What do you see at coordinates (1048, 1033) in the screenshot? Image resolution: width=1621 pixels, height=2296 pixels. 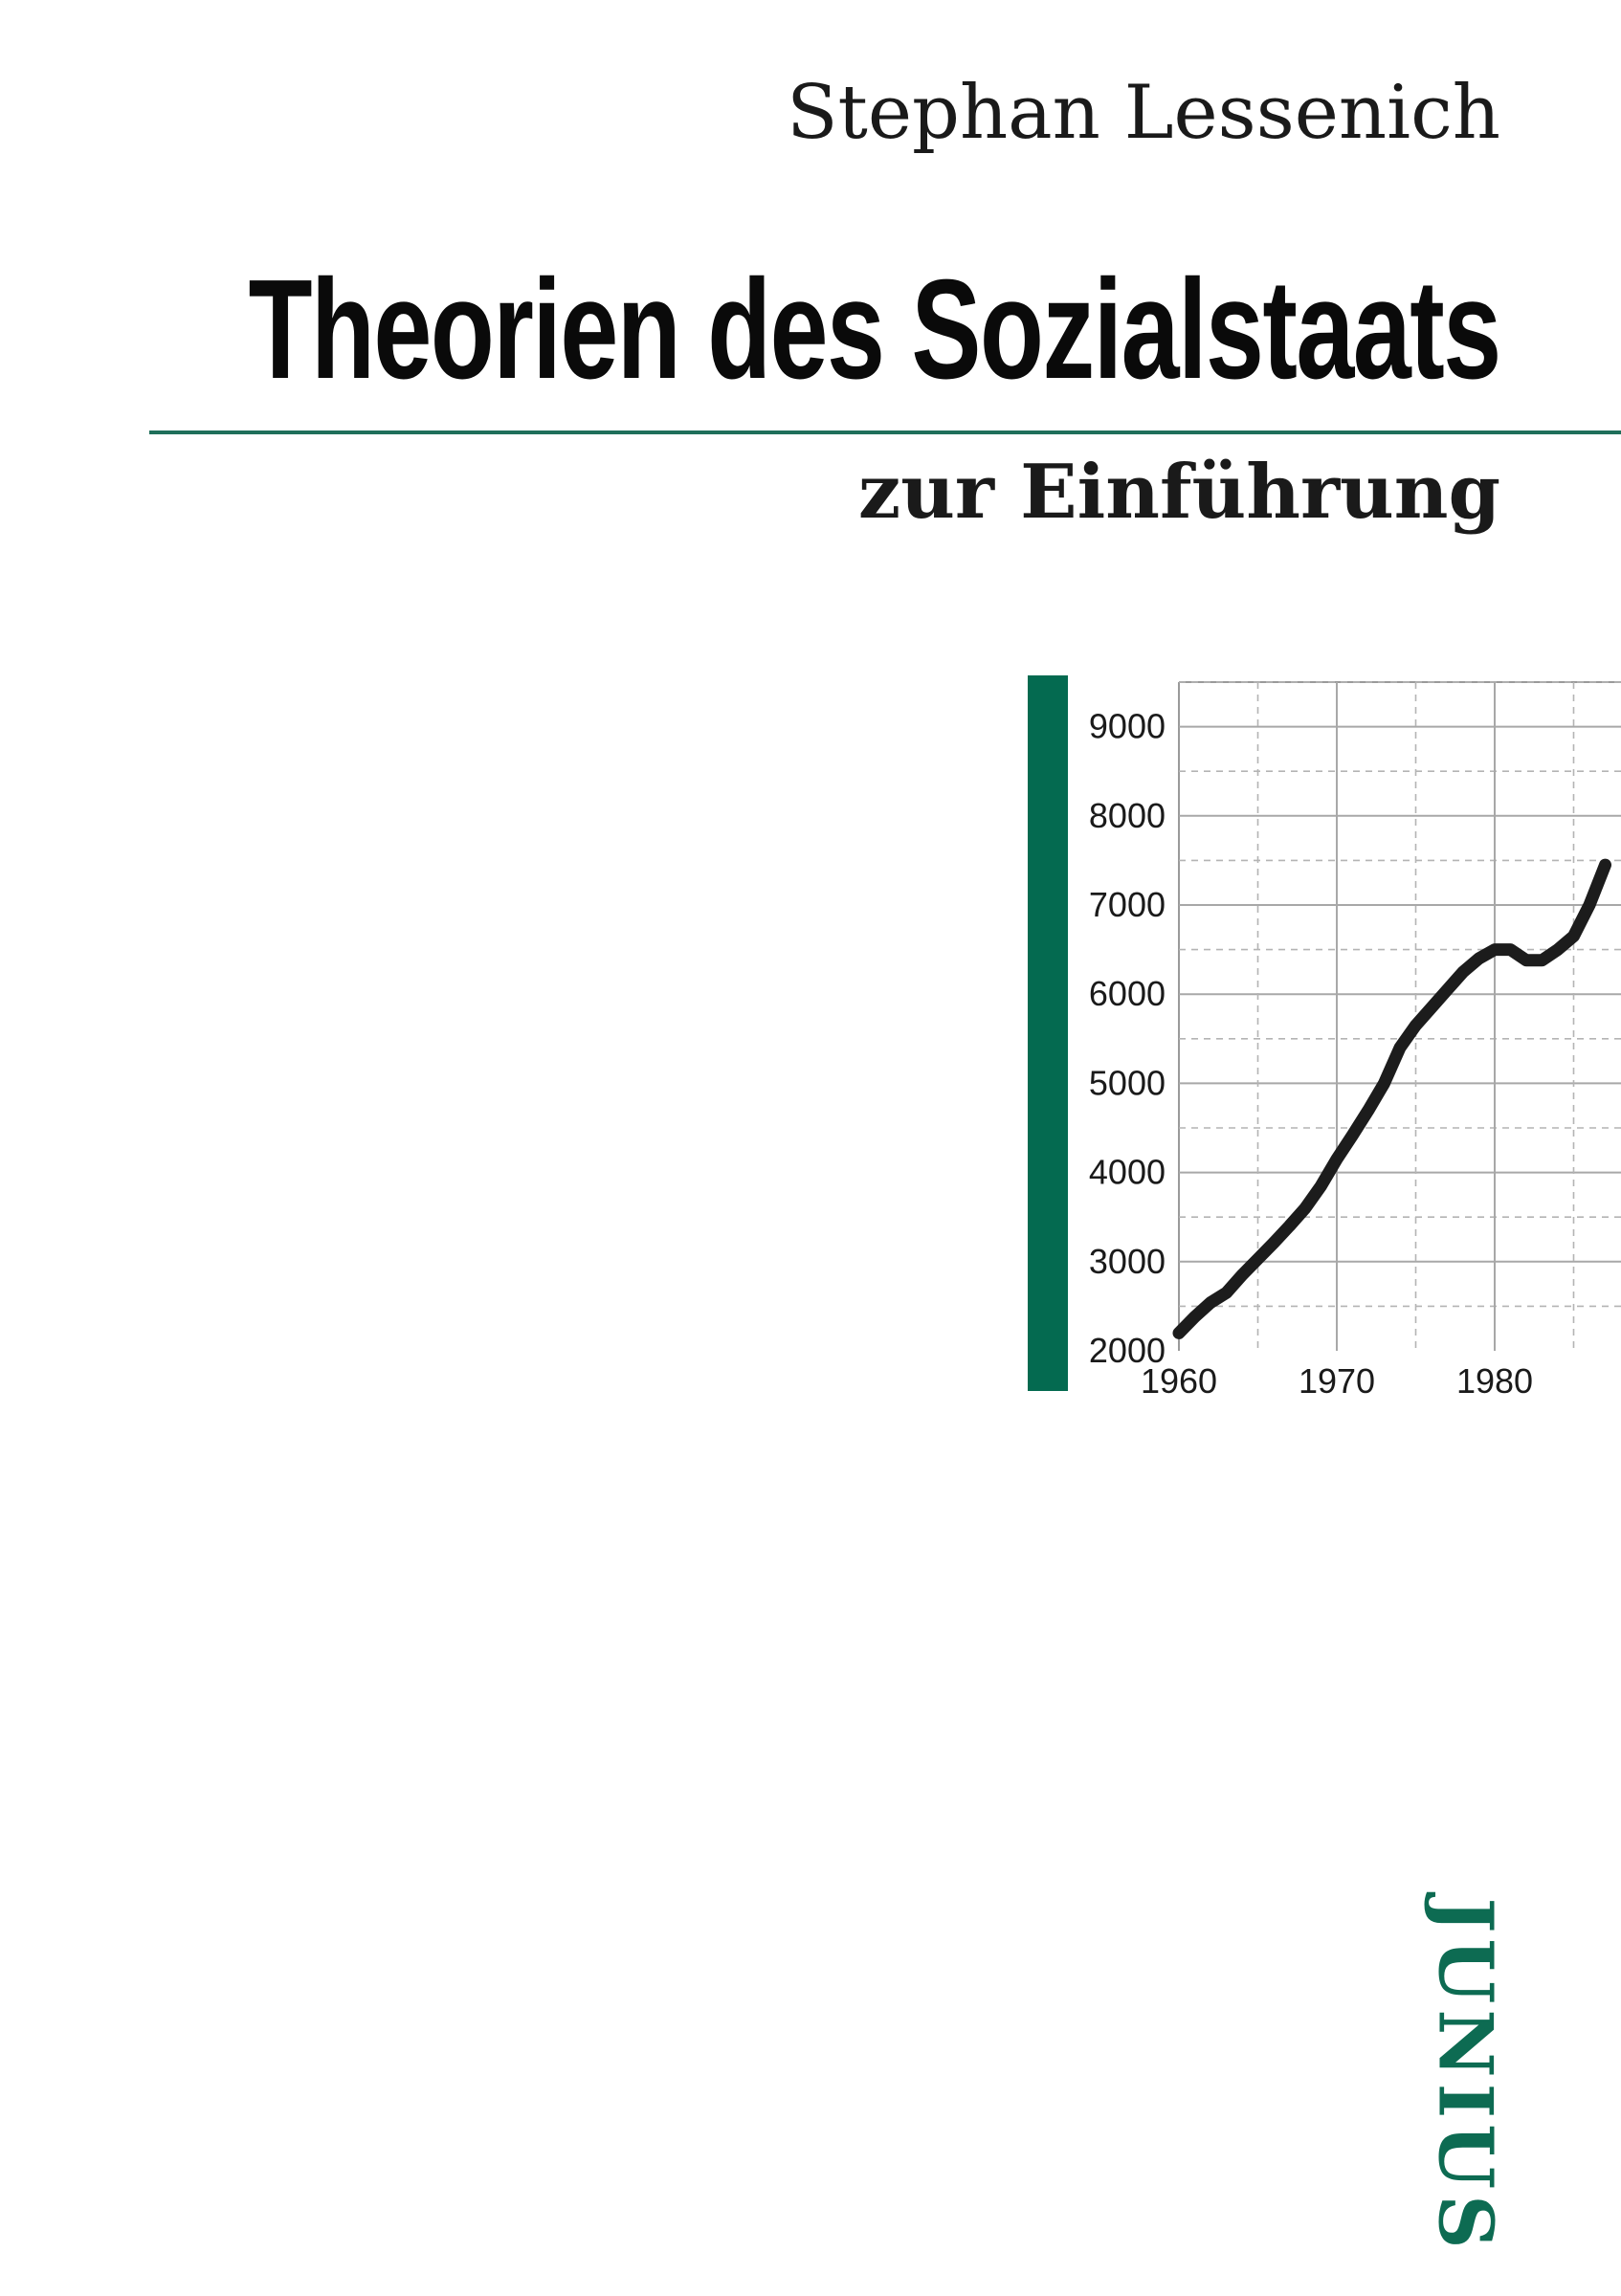 I see `accent-bar` at bounding box center [1048, 1033].